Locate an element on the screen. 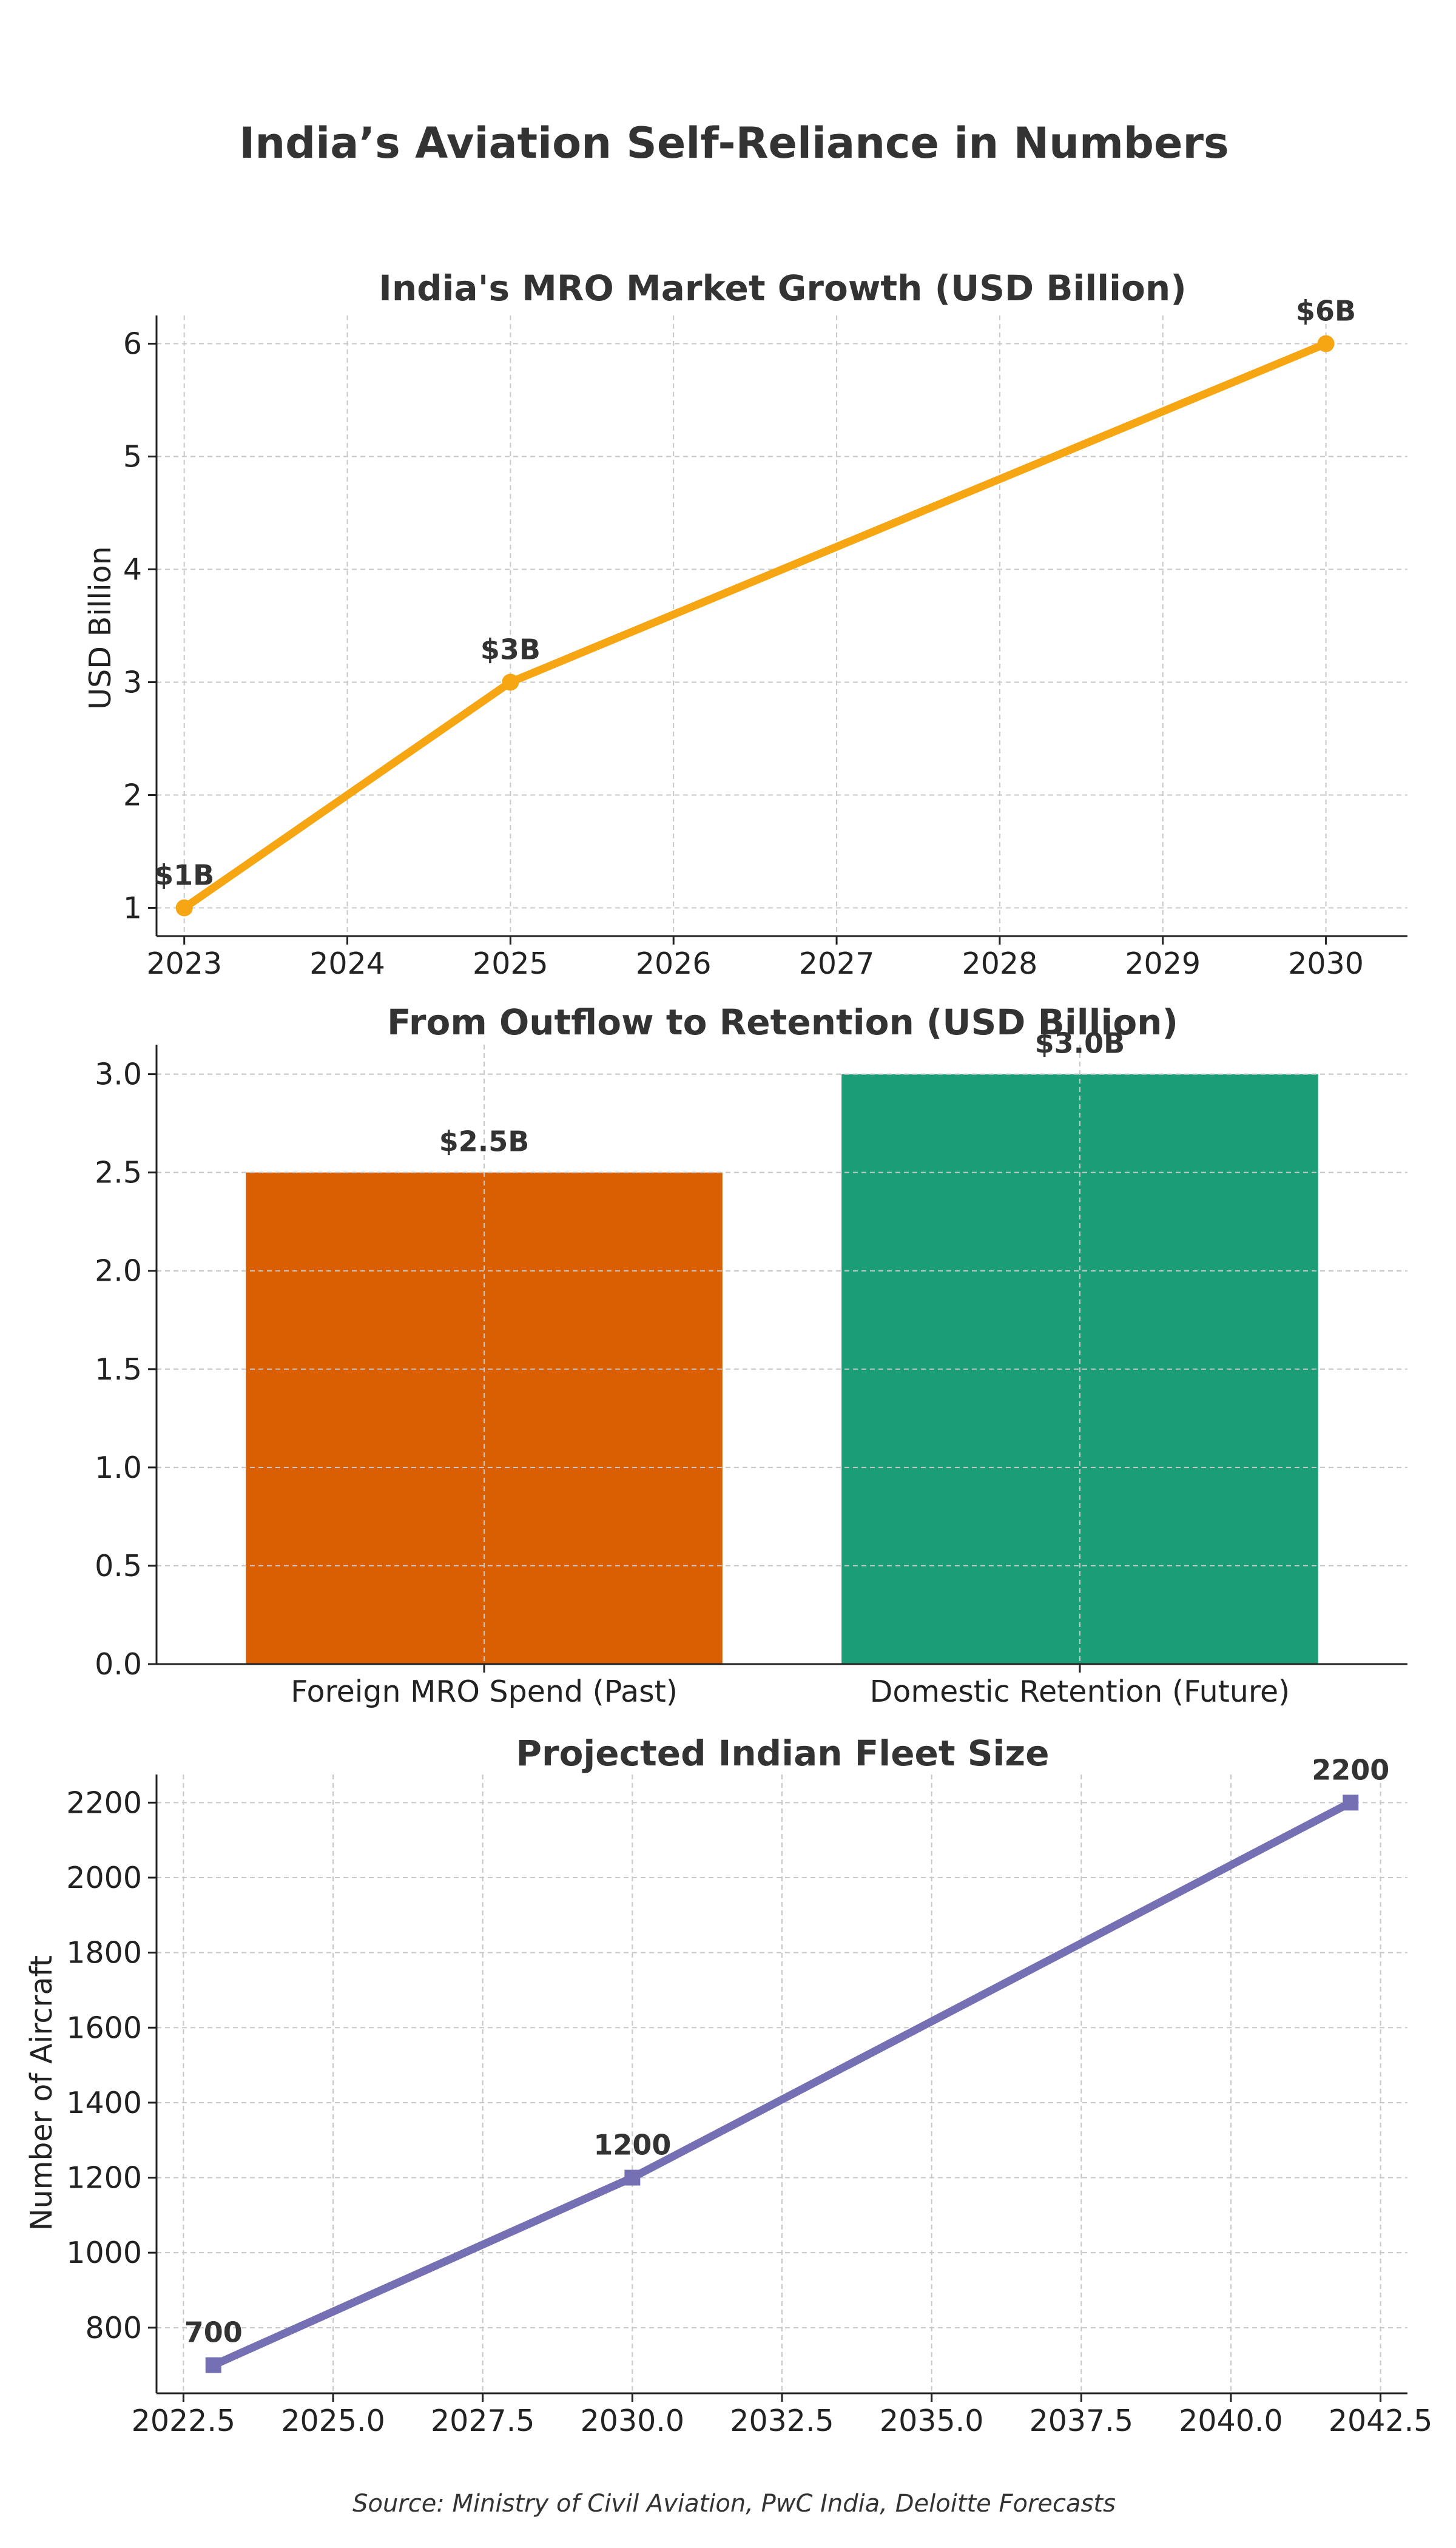  data-label: $3B is located at coordinates (510, 649).